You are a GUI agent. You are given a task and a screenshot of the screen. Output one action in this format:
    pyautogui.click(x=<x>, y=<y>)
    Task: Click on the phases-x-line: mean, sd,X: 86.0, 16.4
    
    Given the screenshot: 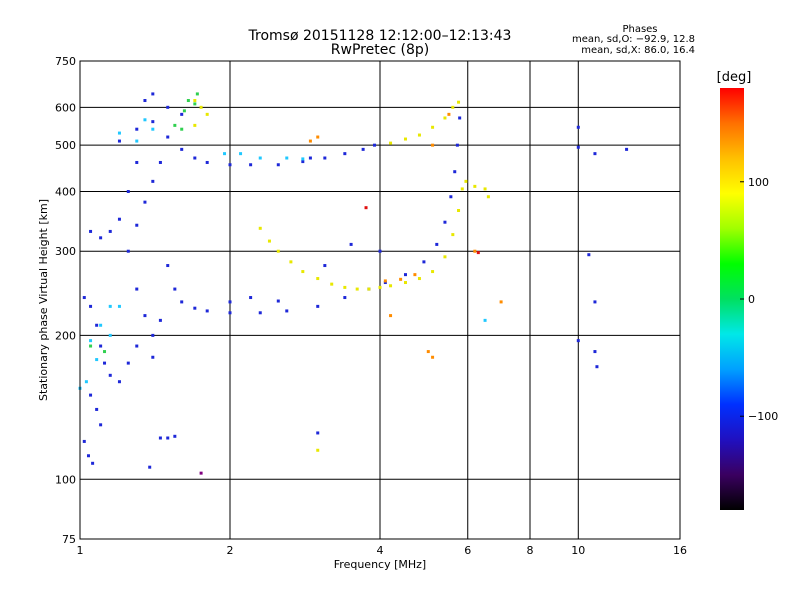 What is the action you would take?
    pyautogui.click(x=638, y=50)
    